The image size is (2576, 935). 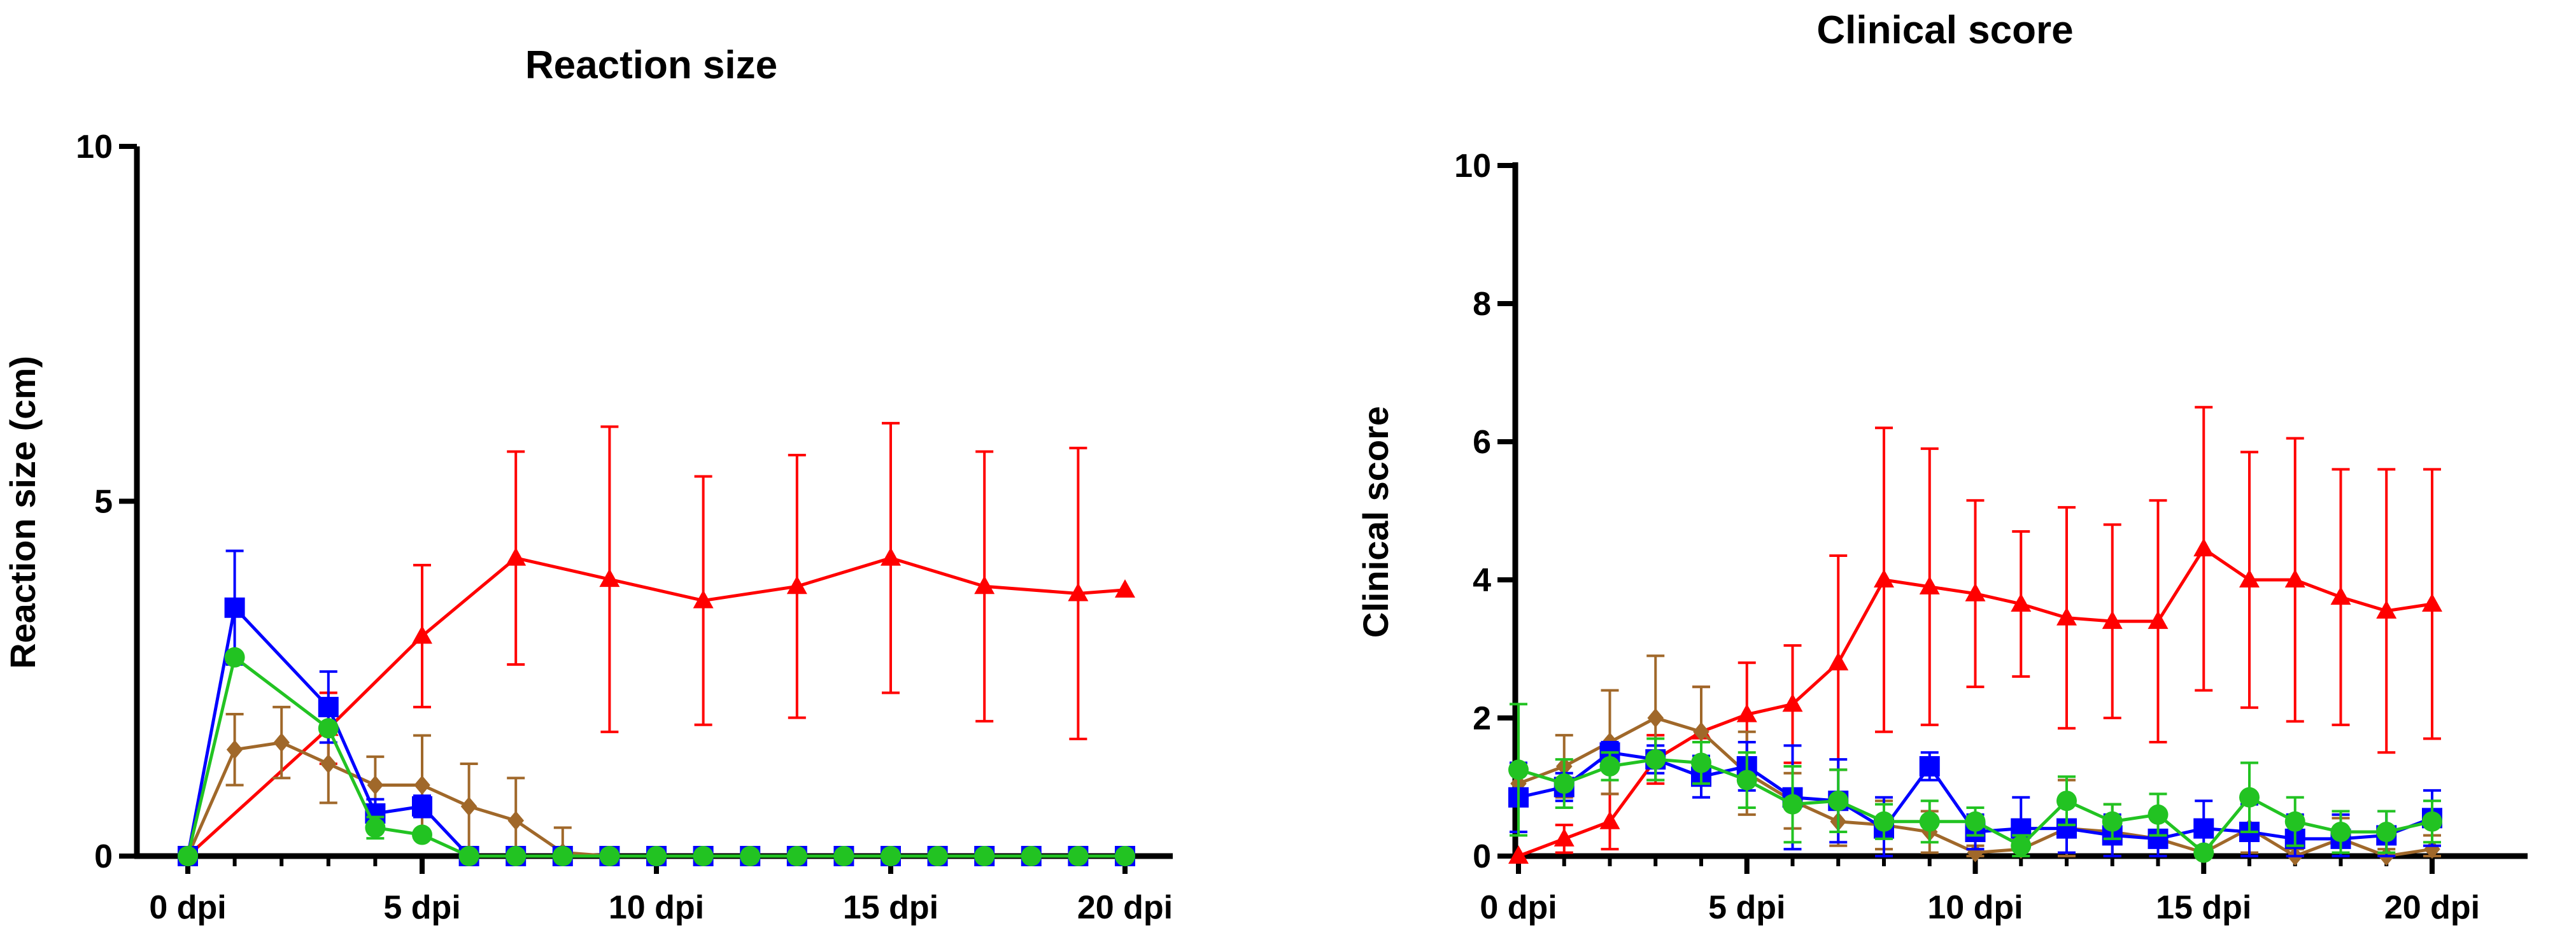 I want to click on reaction-size-x-tick-label-0: 0 dpi, so click(x=187, y=907).